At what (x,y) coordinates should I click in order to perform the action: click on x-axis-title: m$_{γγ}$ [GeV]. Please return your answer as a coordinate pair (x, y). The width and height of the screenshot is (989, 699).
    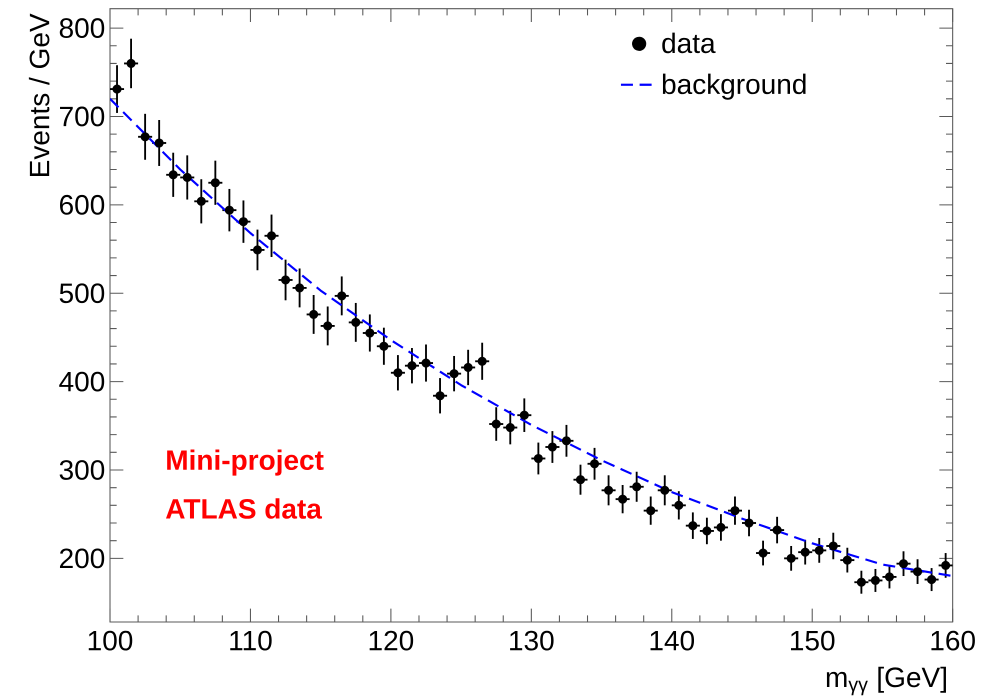
    Looking at the image, I should click on (886, 681).